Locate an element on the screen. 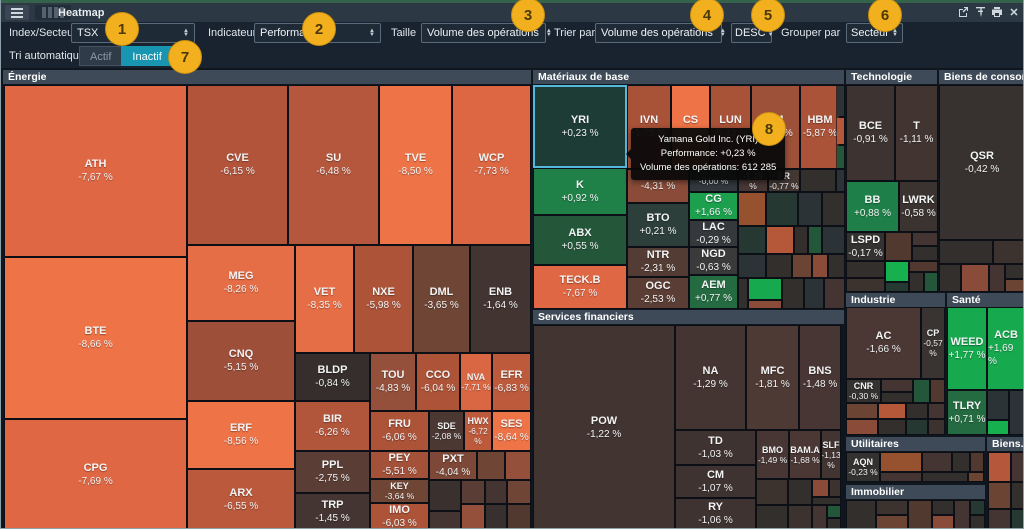 The height and width of the screenshot is (529, 1024). tile-vet: VET -8,35 % is located at coordinates (324, 299).